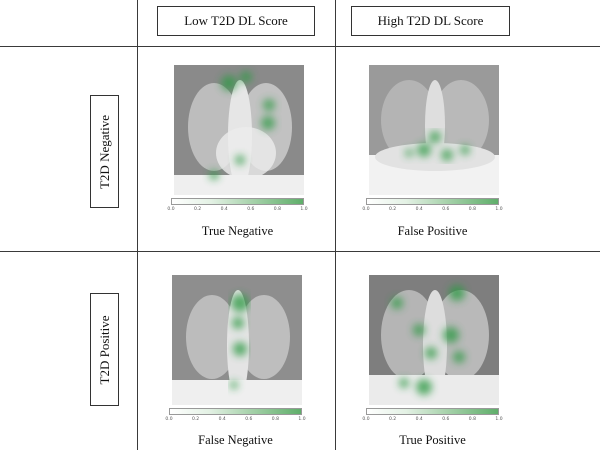 This screenshot has width=600, height=450. I want to click on row-header-t2d-positive: T2D Positive, so click(104, 349).